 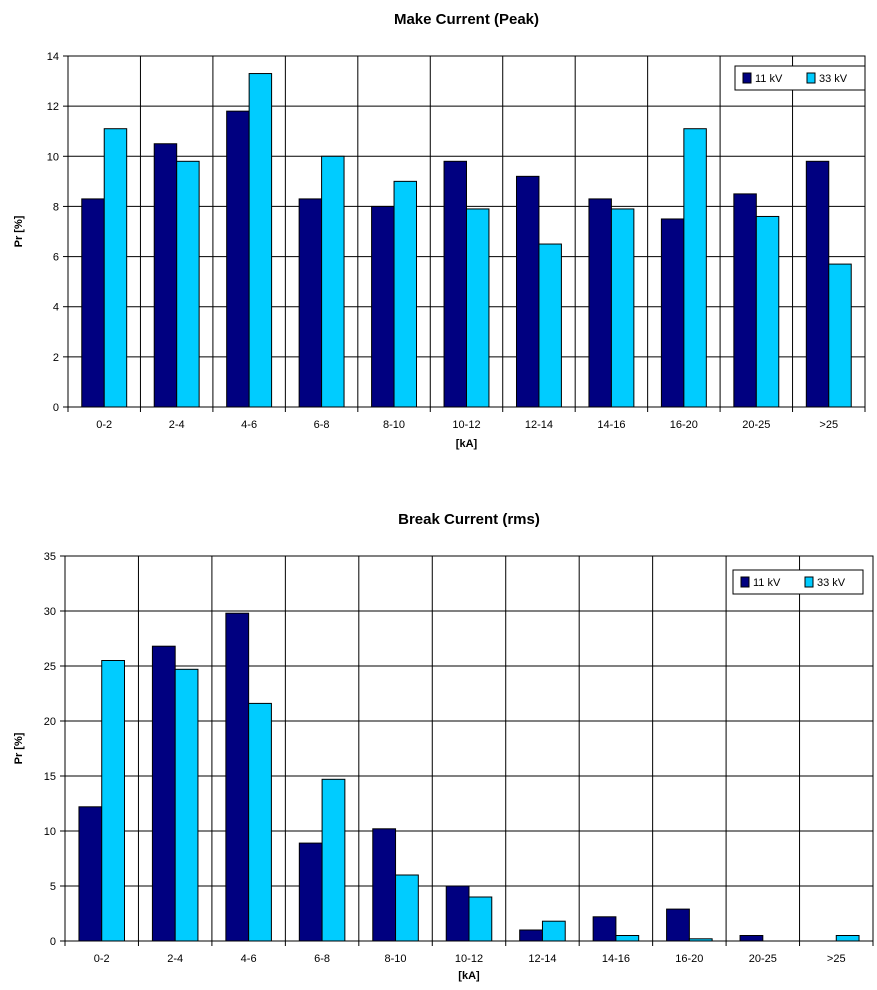 What do you see at coordinates (56, 258) in the screenshot?
I see `y-tick-label: 6` at bounding box center [56, 258].